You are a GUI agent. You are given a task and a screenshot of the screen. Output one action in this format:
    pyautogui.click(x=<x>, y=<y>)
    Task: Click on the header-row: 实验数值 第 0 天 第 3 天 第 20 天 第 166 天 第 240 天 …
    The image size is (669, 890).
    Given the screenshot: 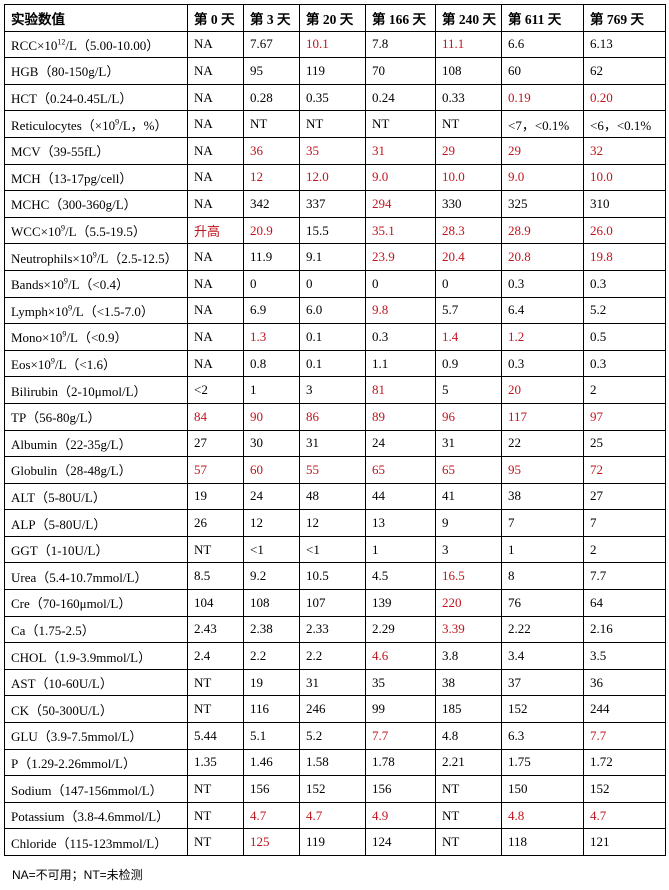 What is the action you would take?
    pyautogui.click(x=335, y=18)
    